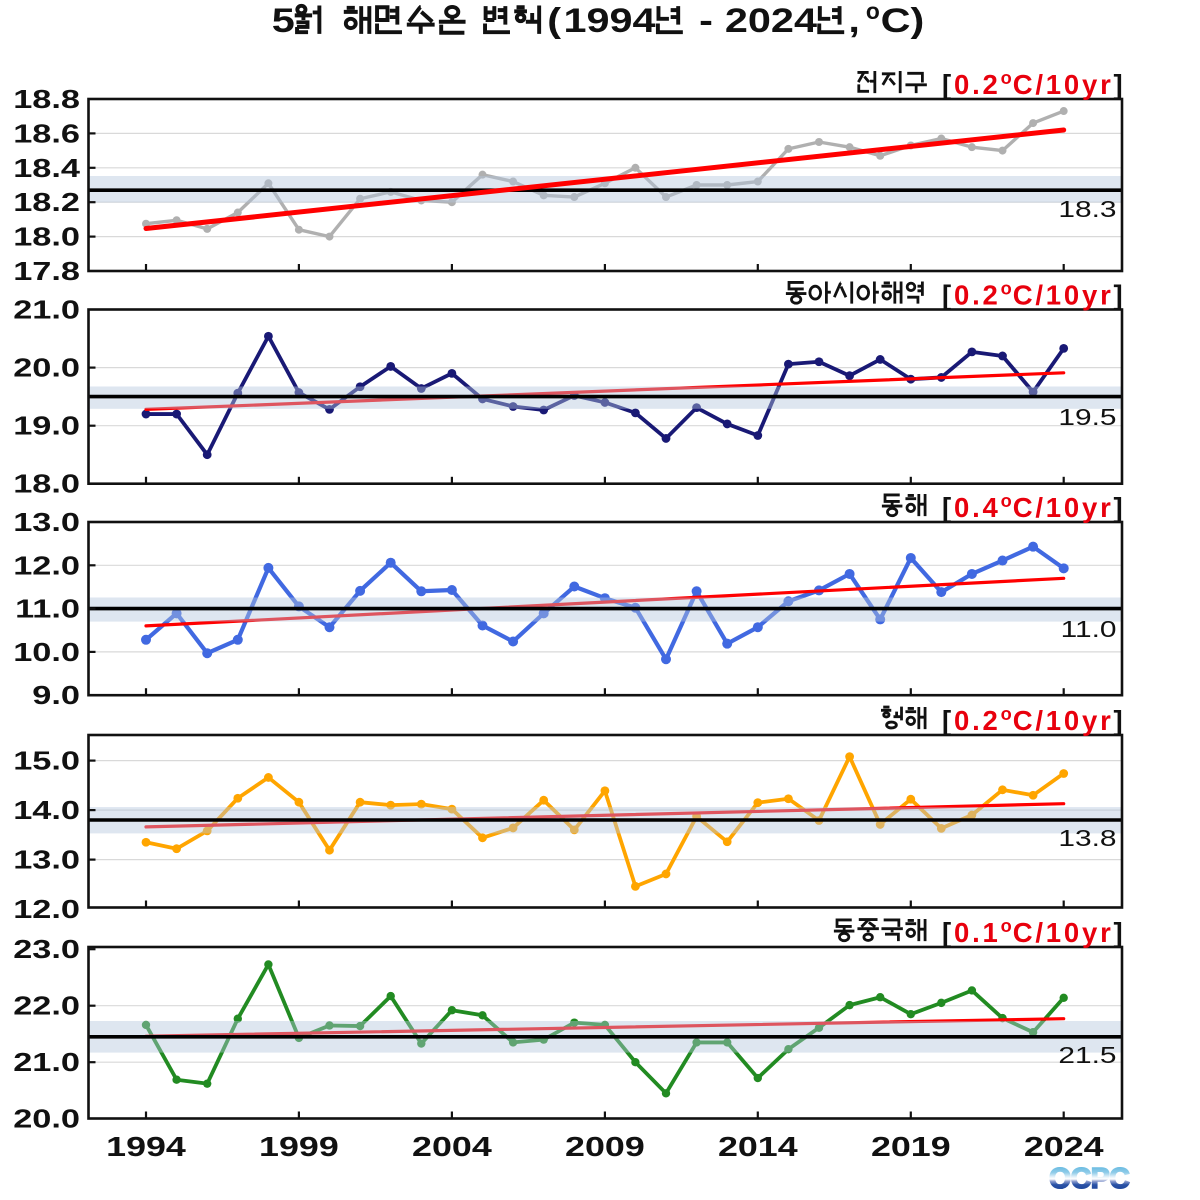 The height and width of the screenshot is (1200, 1200). What do you see at coordinates (46, 271) in the screenshot?
I see `svg-text: 17.8` at bounding box center [46, 271].